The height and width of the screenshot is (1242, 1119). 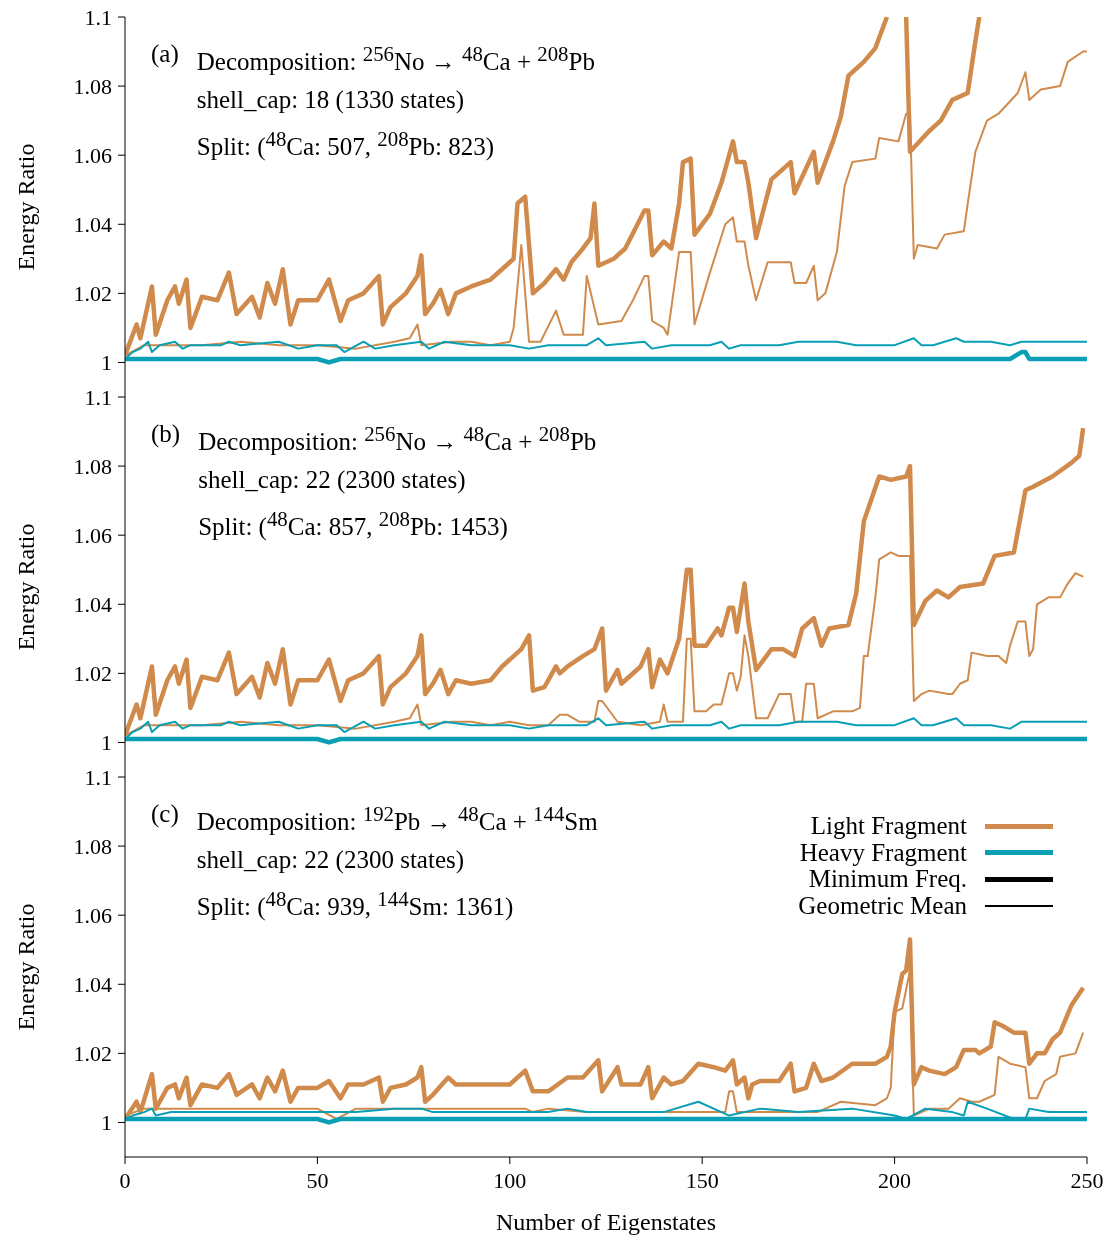 I want to click on legend-label: Light Fragment, so click(x=888, y=826).